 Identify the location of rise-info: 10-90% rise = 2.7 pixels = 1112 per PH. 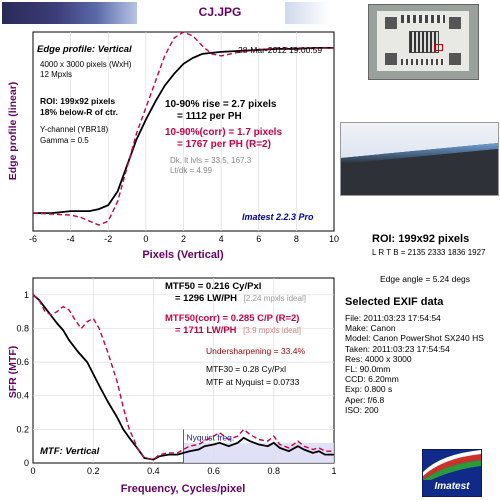
(220, 111).